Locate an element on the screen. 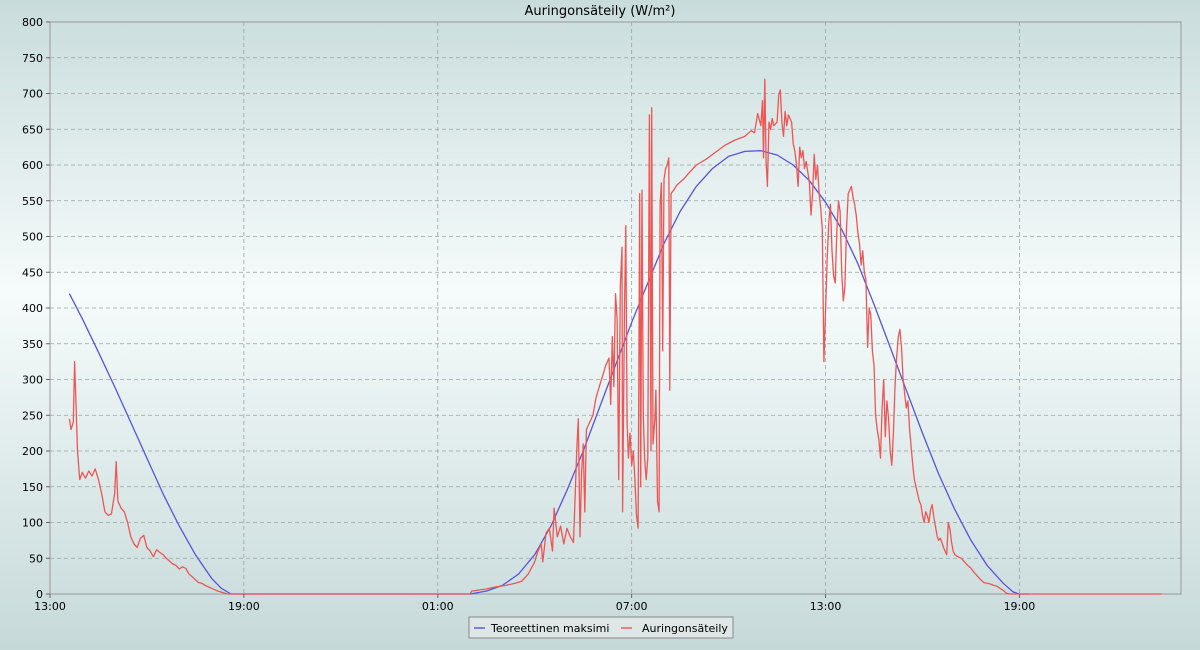  y-tick-label: 800 is located at coordinates (32, 22).